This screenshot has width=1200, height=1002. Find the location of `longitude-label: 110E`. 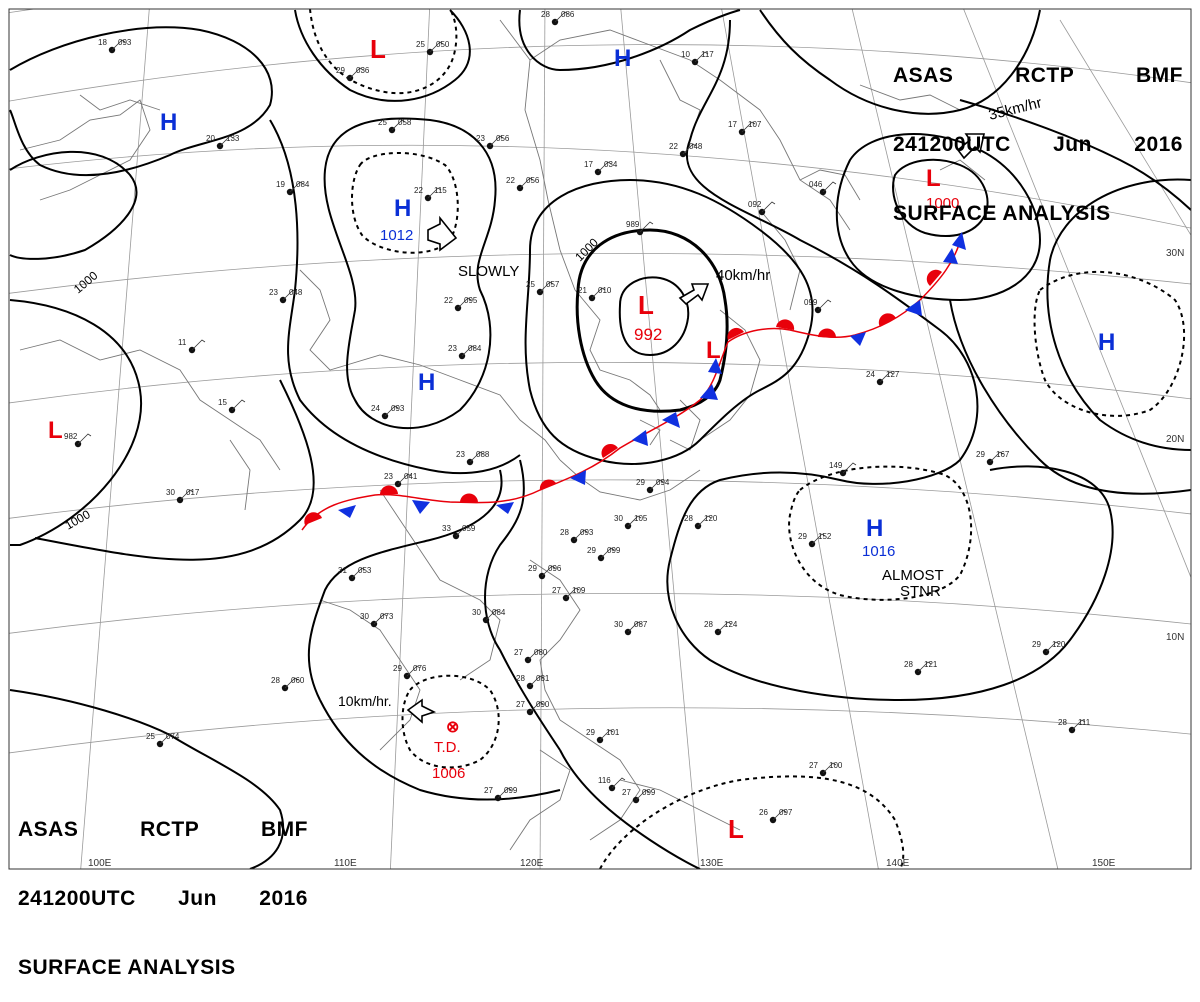

longitude-label: 110E is located at coordinates (345, 863).